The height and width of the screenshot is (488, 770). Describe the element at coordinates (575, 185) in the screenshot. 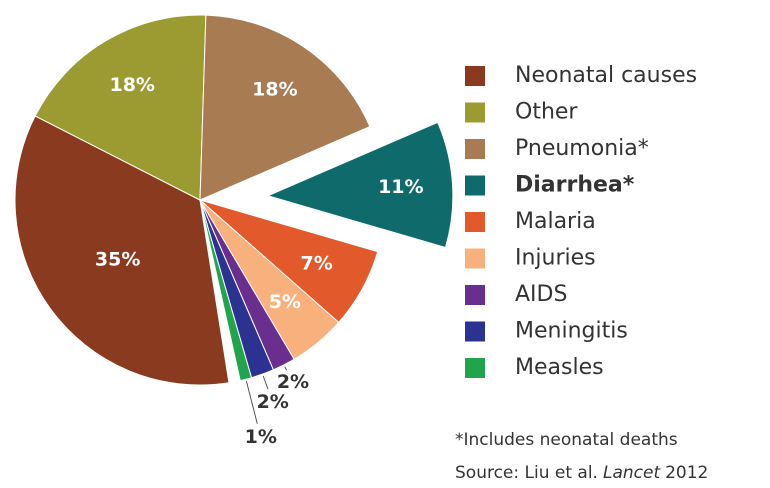

I see `legend-label: Diarrhea*` at that location.